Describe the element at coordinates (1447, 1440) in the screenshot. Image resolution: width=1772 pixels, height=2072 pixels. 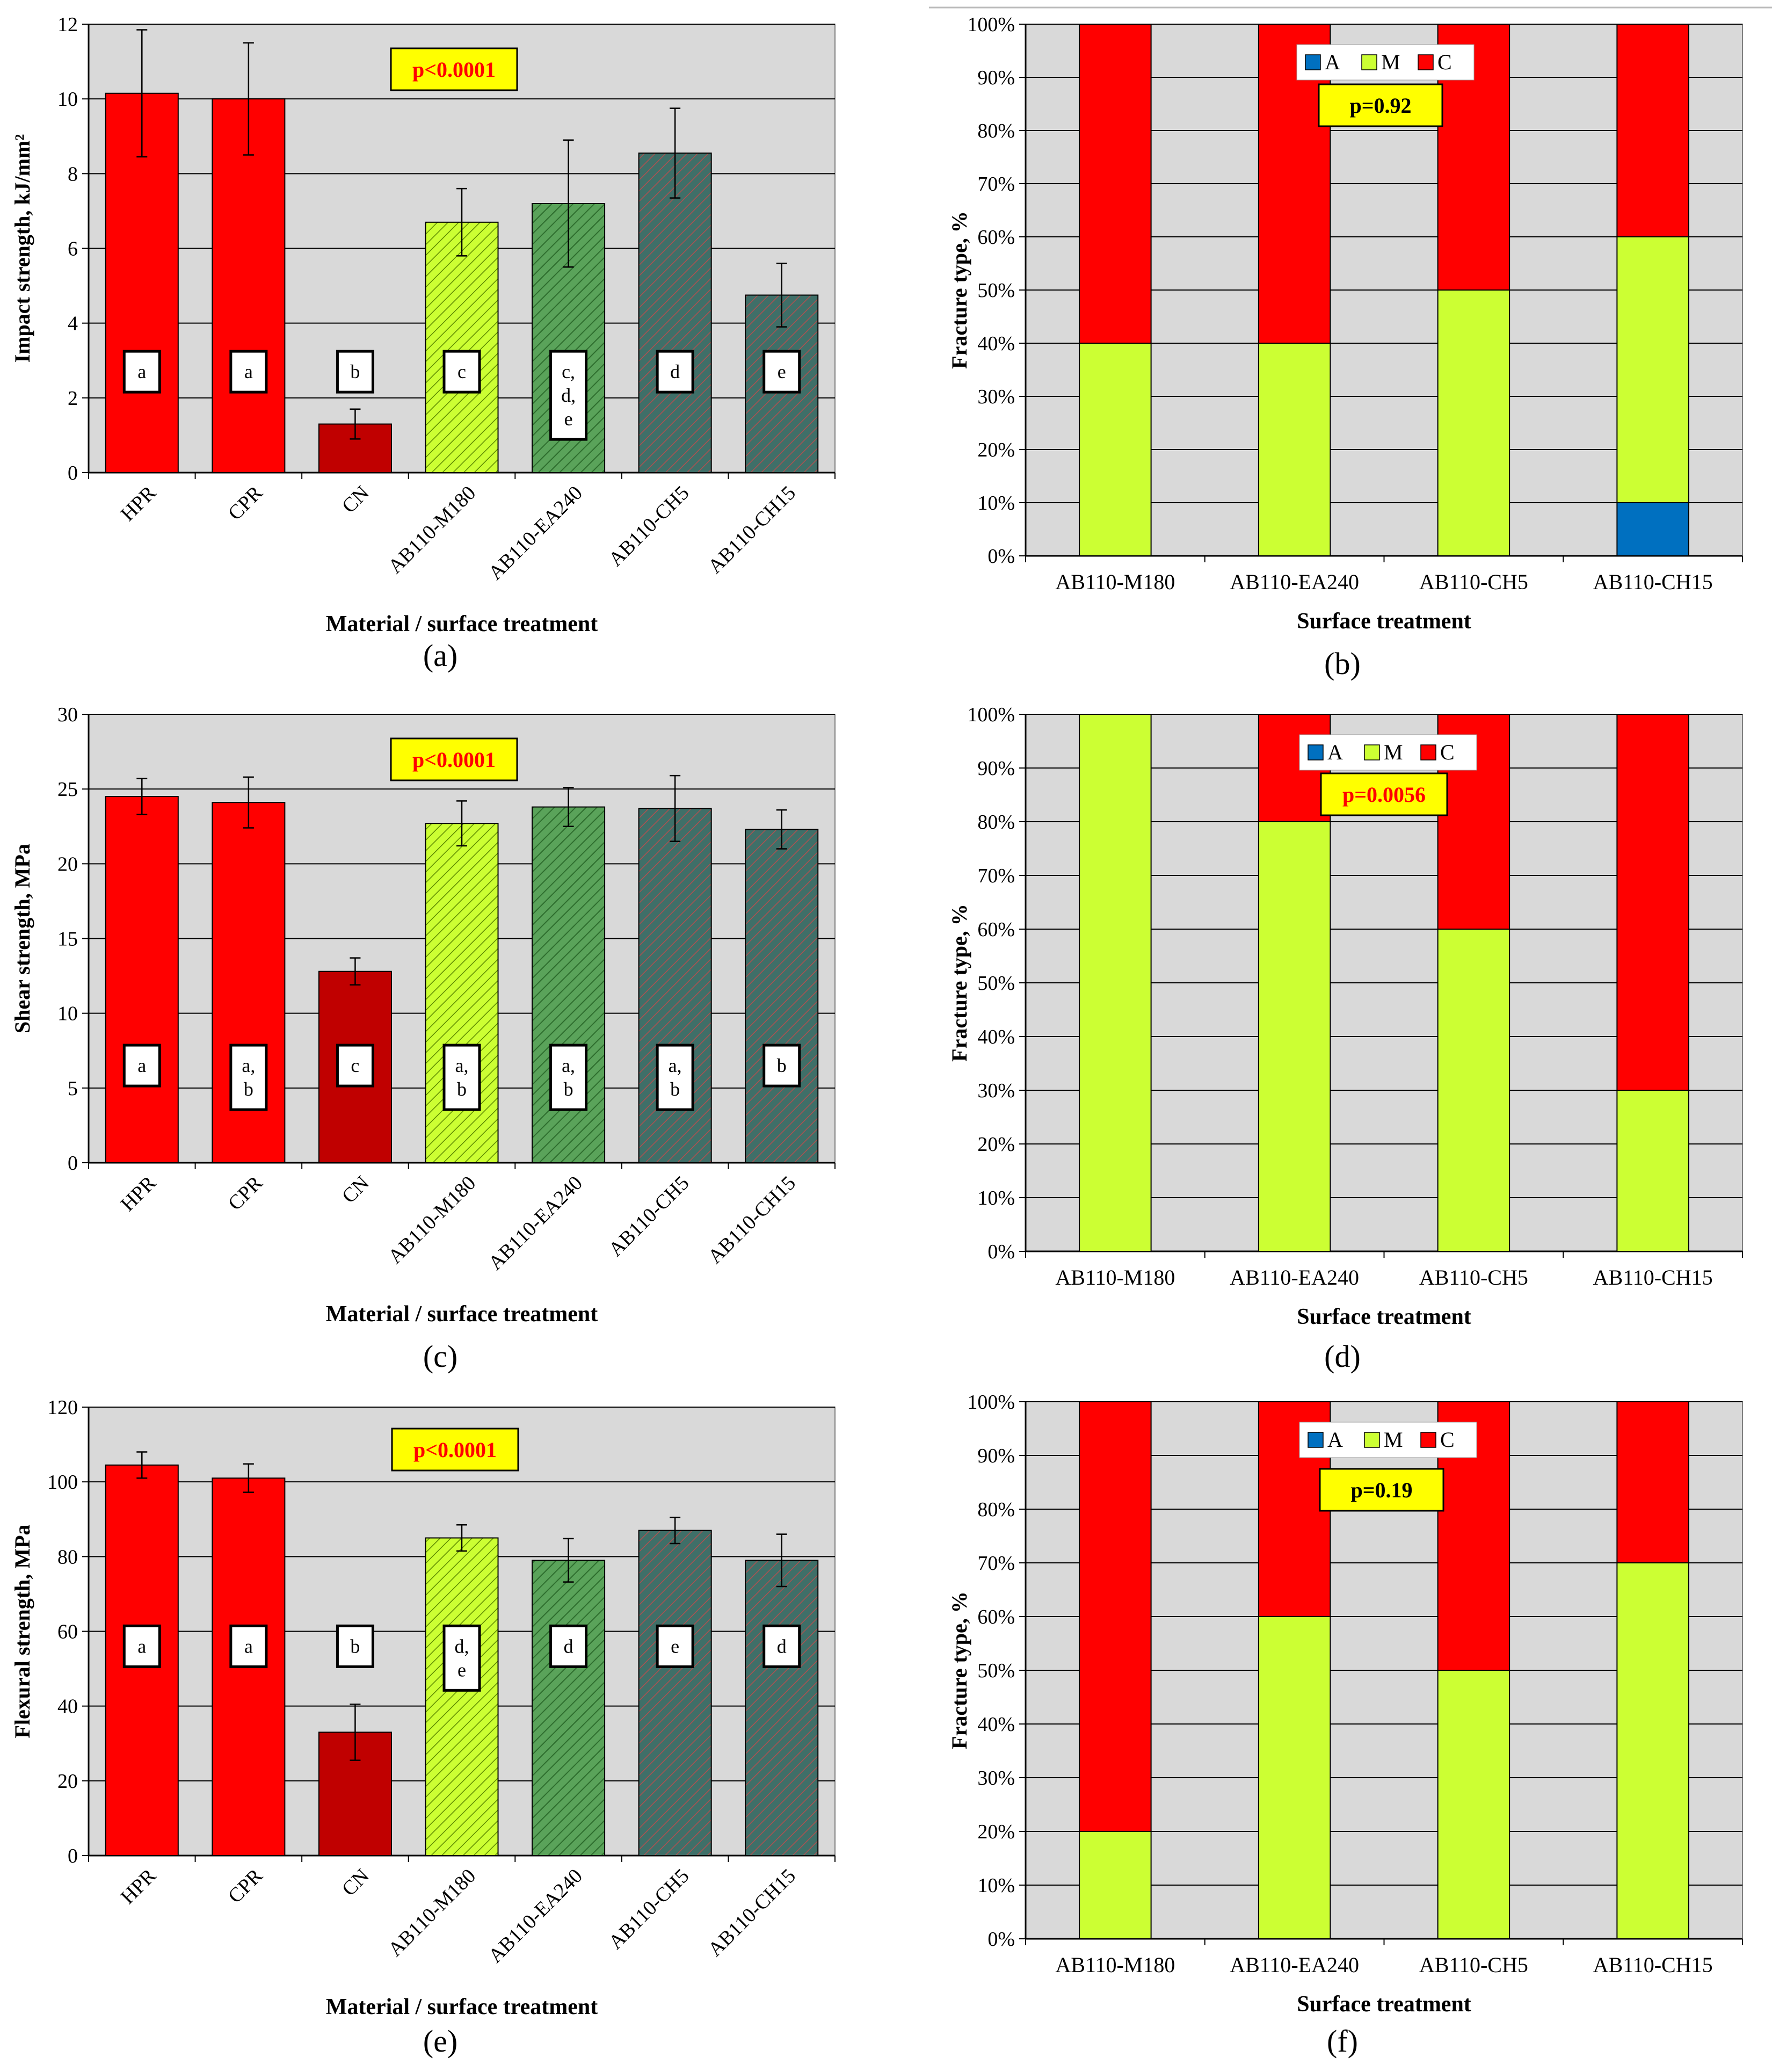
I see `legend-label: C` at that location.